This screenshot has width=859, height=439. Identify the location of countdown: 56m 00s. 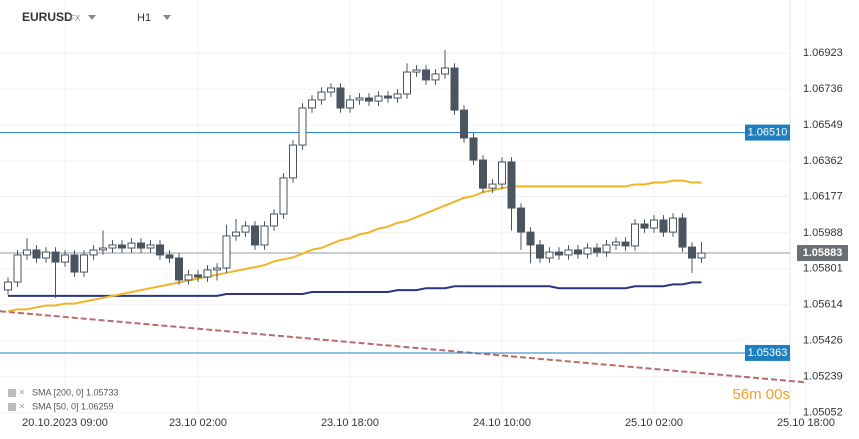
(761, 394).